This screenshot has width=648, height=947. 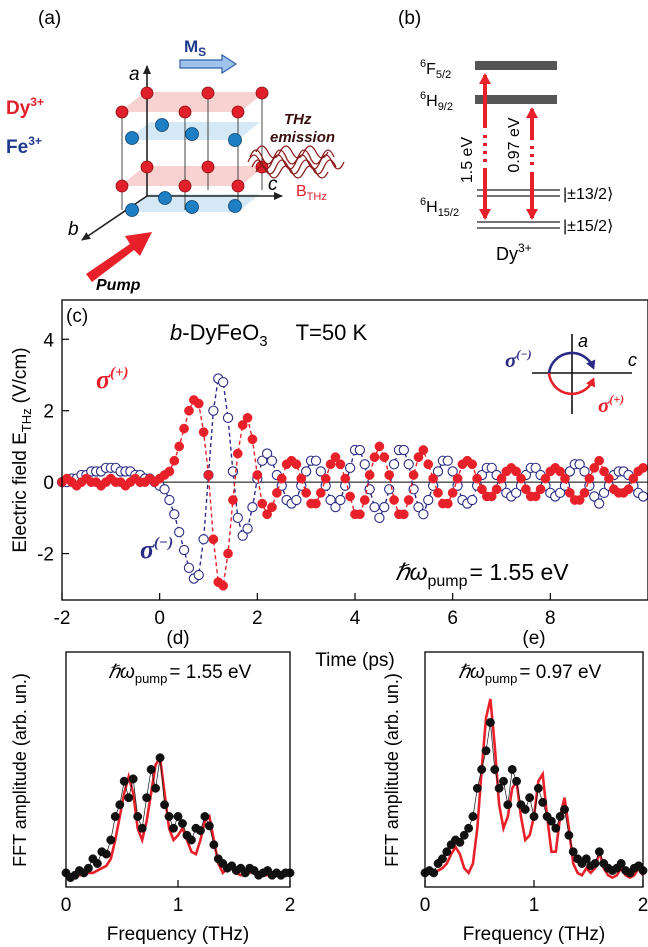 What do you see at coordinates (20, 492) in the screenshot?
I see `y-label-main: Electric field E` at bounding box center [20, 492].